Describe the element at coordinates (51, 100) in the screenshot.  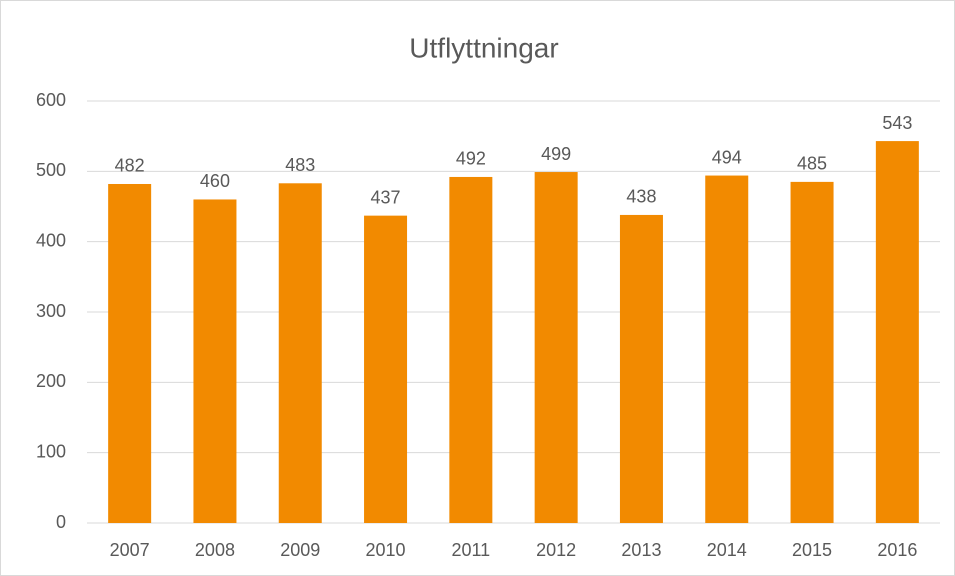
I see `y-tick-label: 600` at that location.